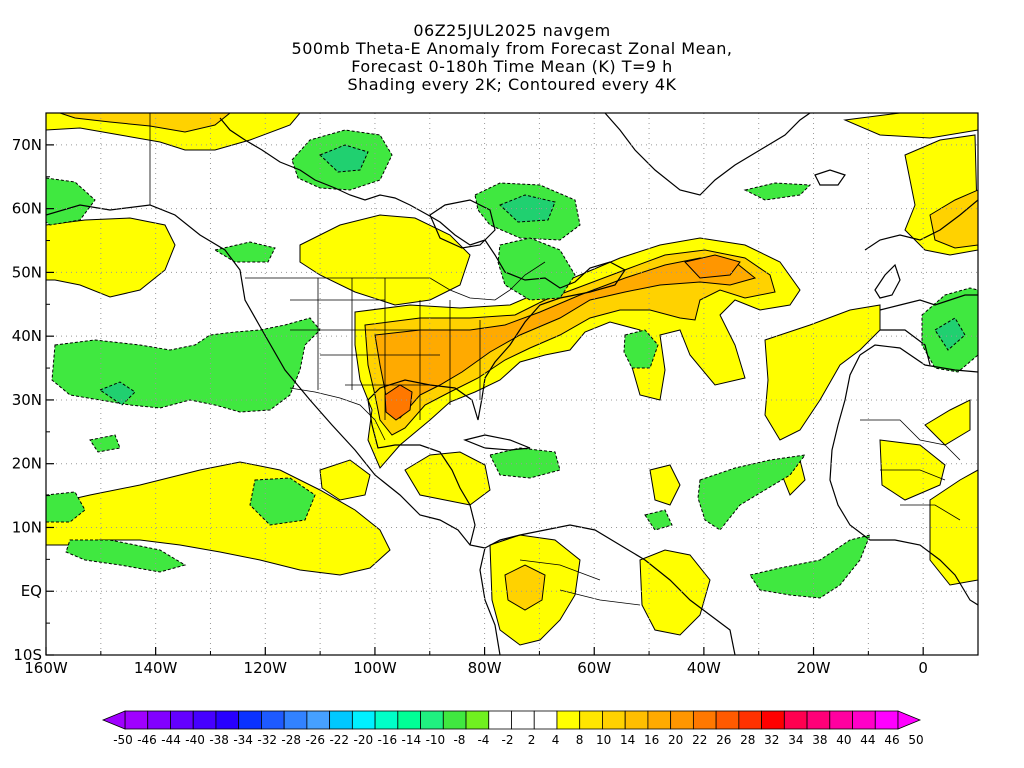 This screenshot has height=768, width=1024. What do you see at coordinates (33, 388) in the screenshot?
I see `y-axis: 10S EQ 10N 20N 30N 40N 50N 60N 70N` at bounding box center [33, 388].